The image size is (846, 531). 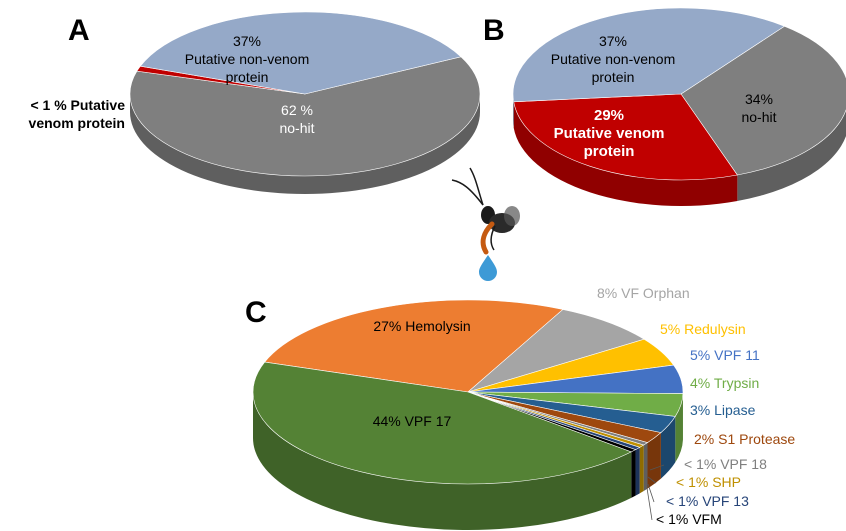 What do you see at coordinates (724, 383) in the screenshot?
I see `slice-label-trypsin: 4% Trypsin` at bounding box center [724, 383].